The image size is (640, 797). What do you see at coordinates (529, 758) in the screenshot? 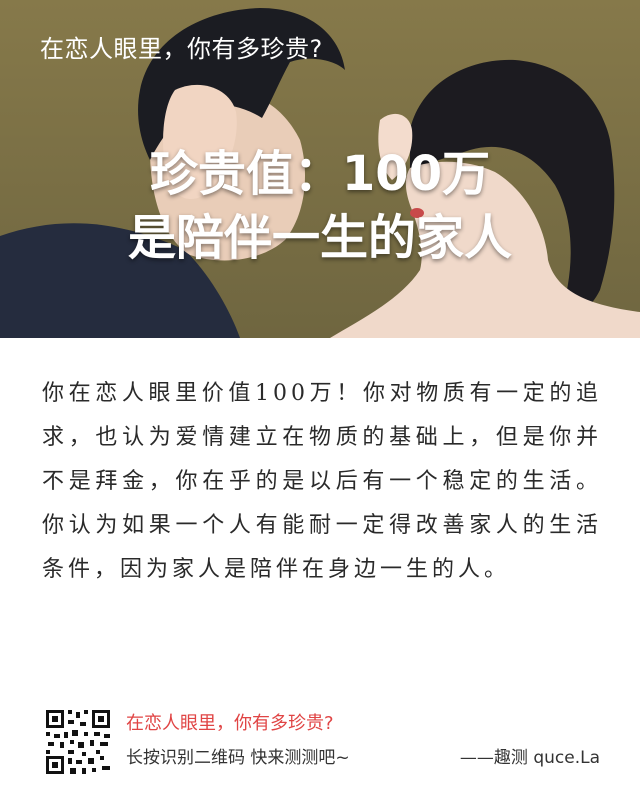
I see `brand-signature: ——趣测 quce.La` at bounding box center [529, 758].